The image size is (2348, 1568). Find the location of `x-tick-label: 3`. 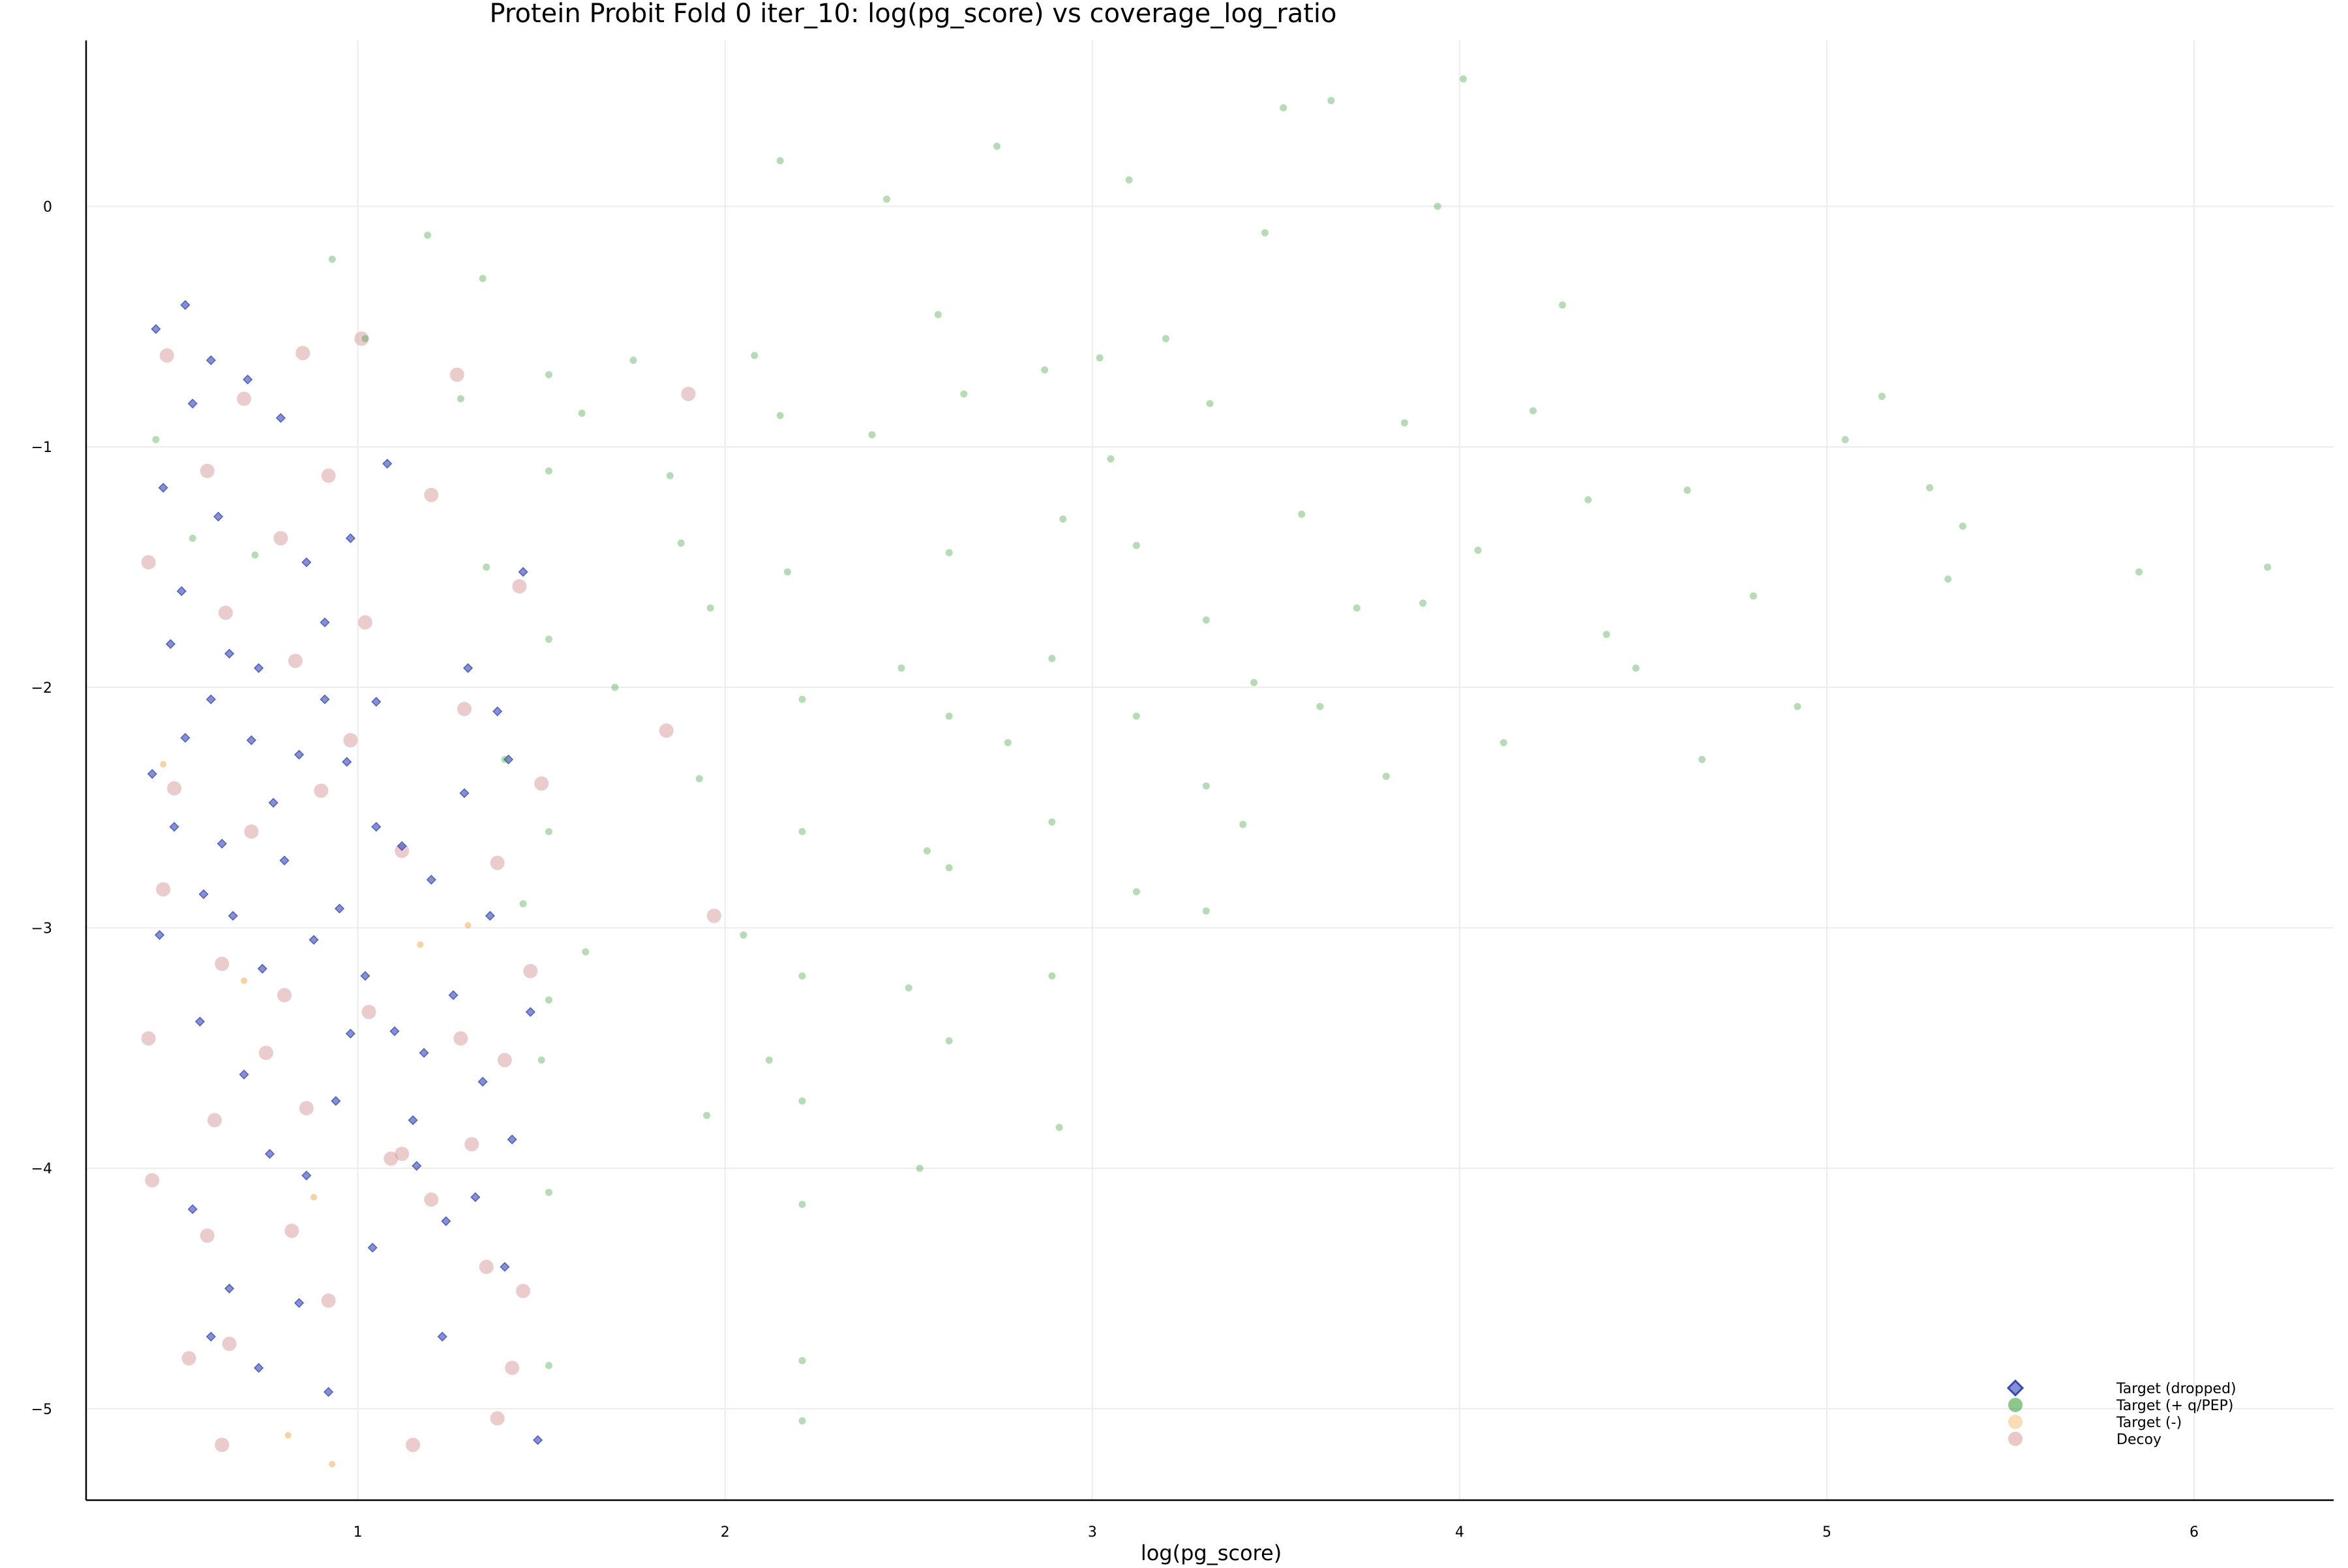

x-tick-label: 3 is located at coordinates (1093, 1532).